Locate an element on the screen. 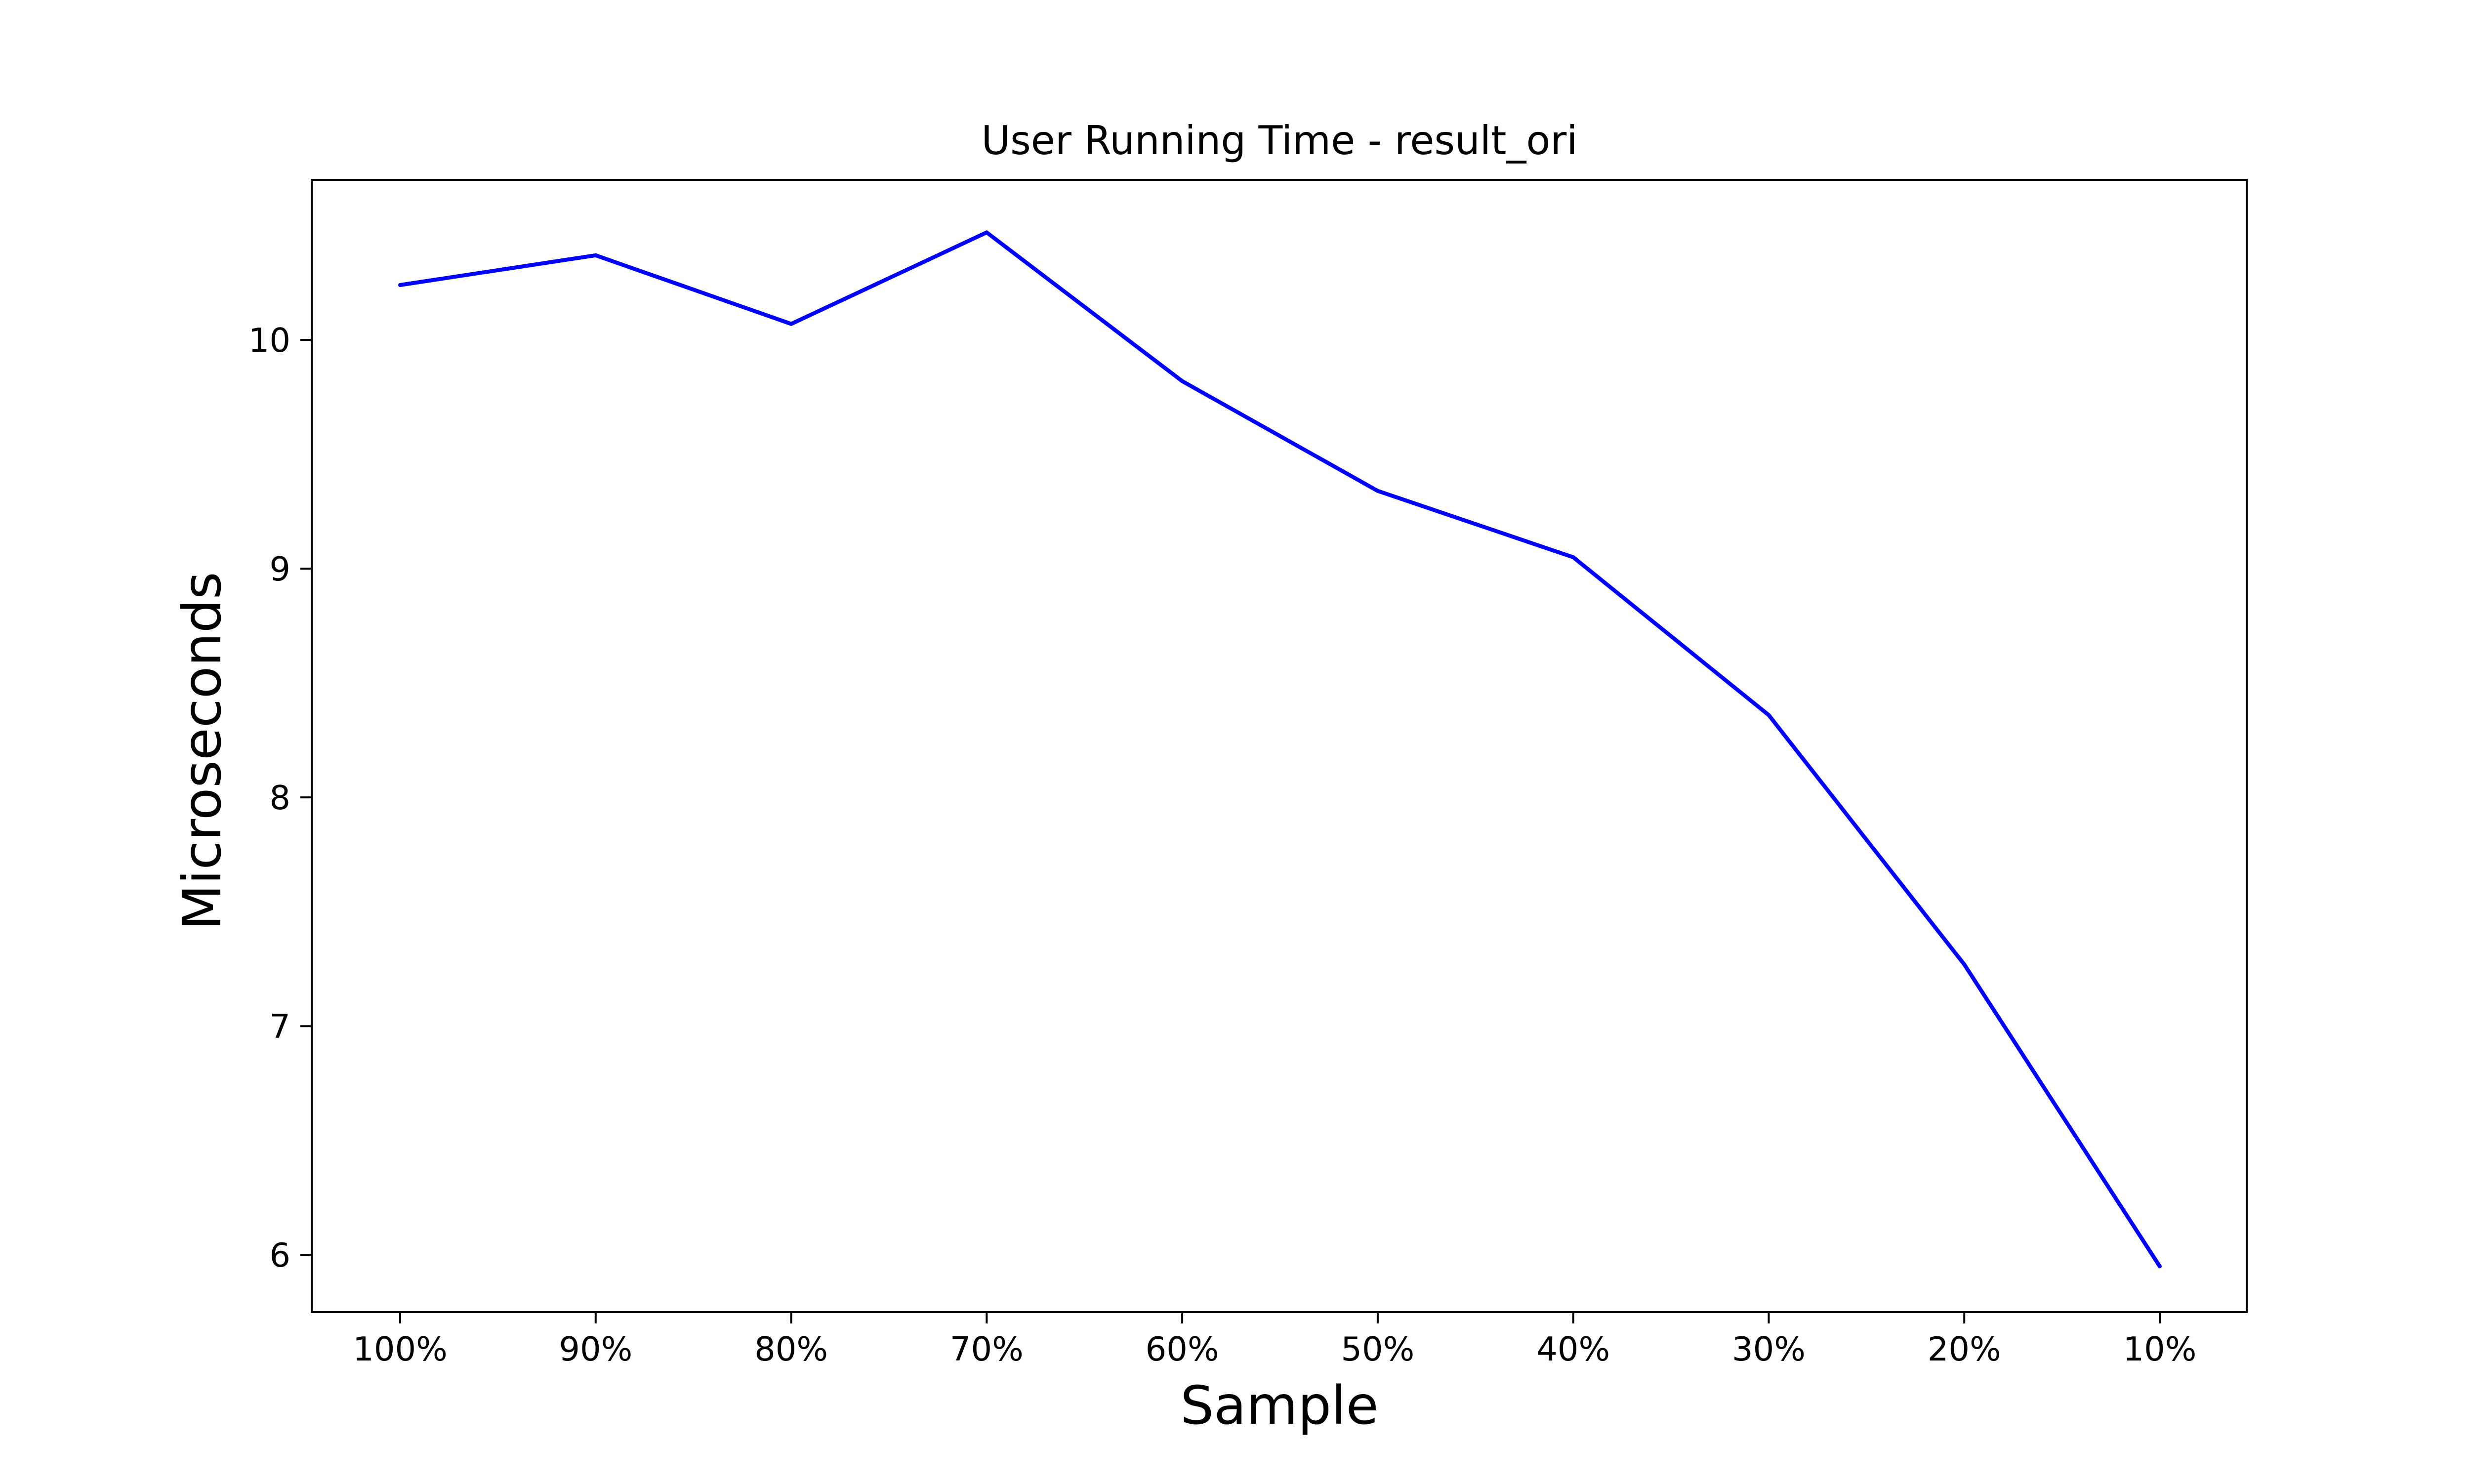 This screenshot has width=2470, height=1484. x-tick-label: 40% is located at coordinates (1573, 1349).